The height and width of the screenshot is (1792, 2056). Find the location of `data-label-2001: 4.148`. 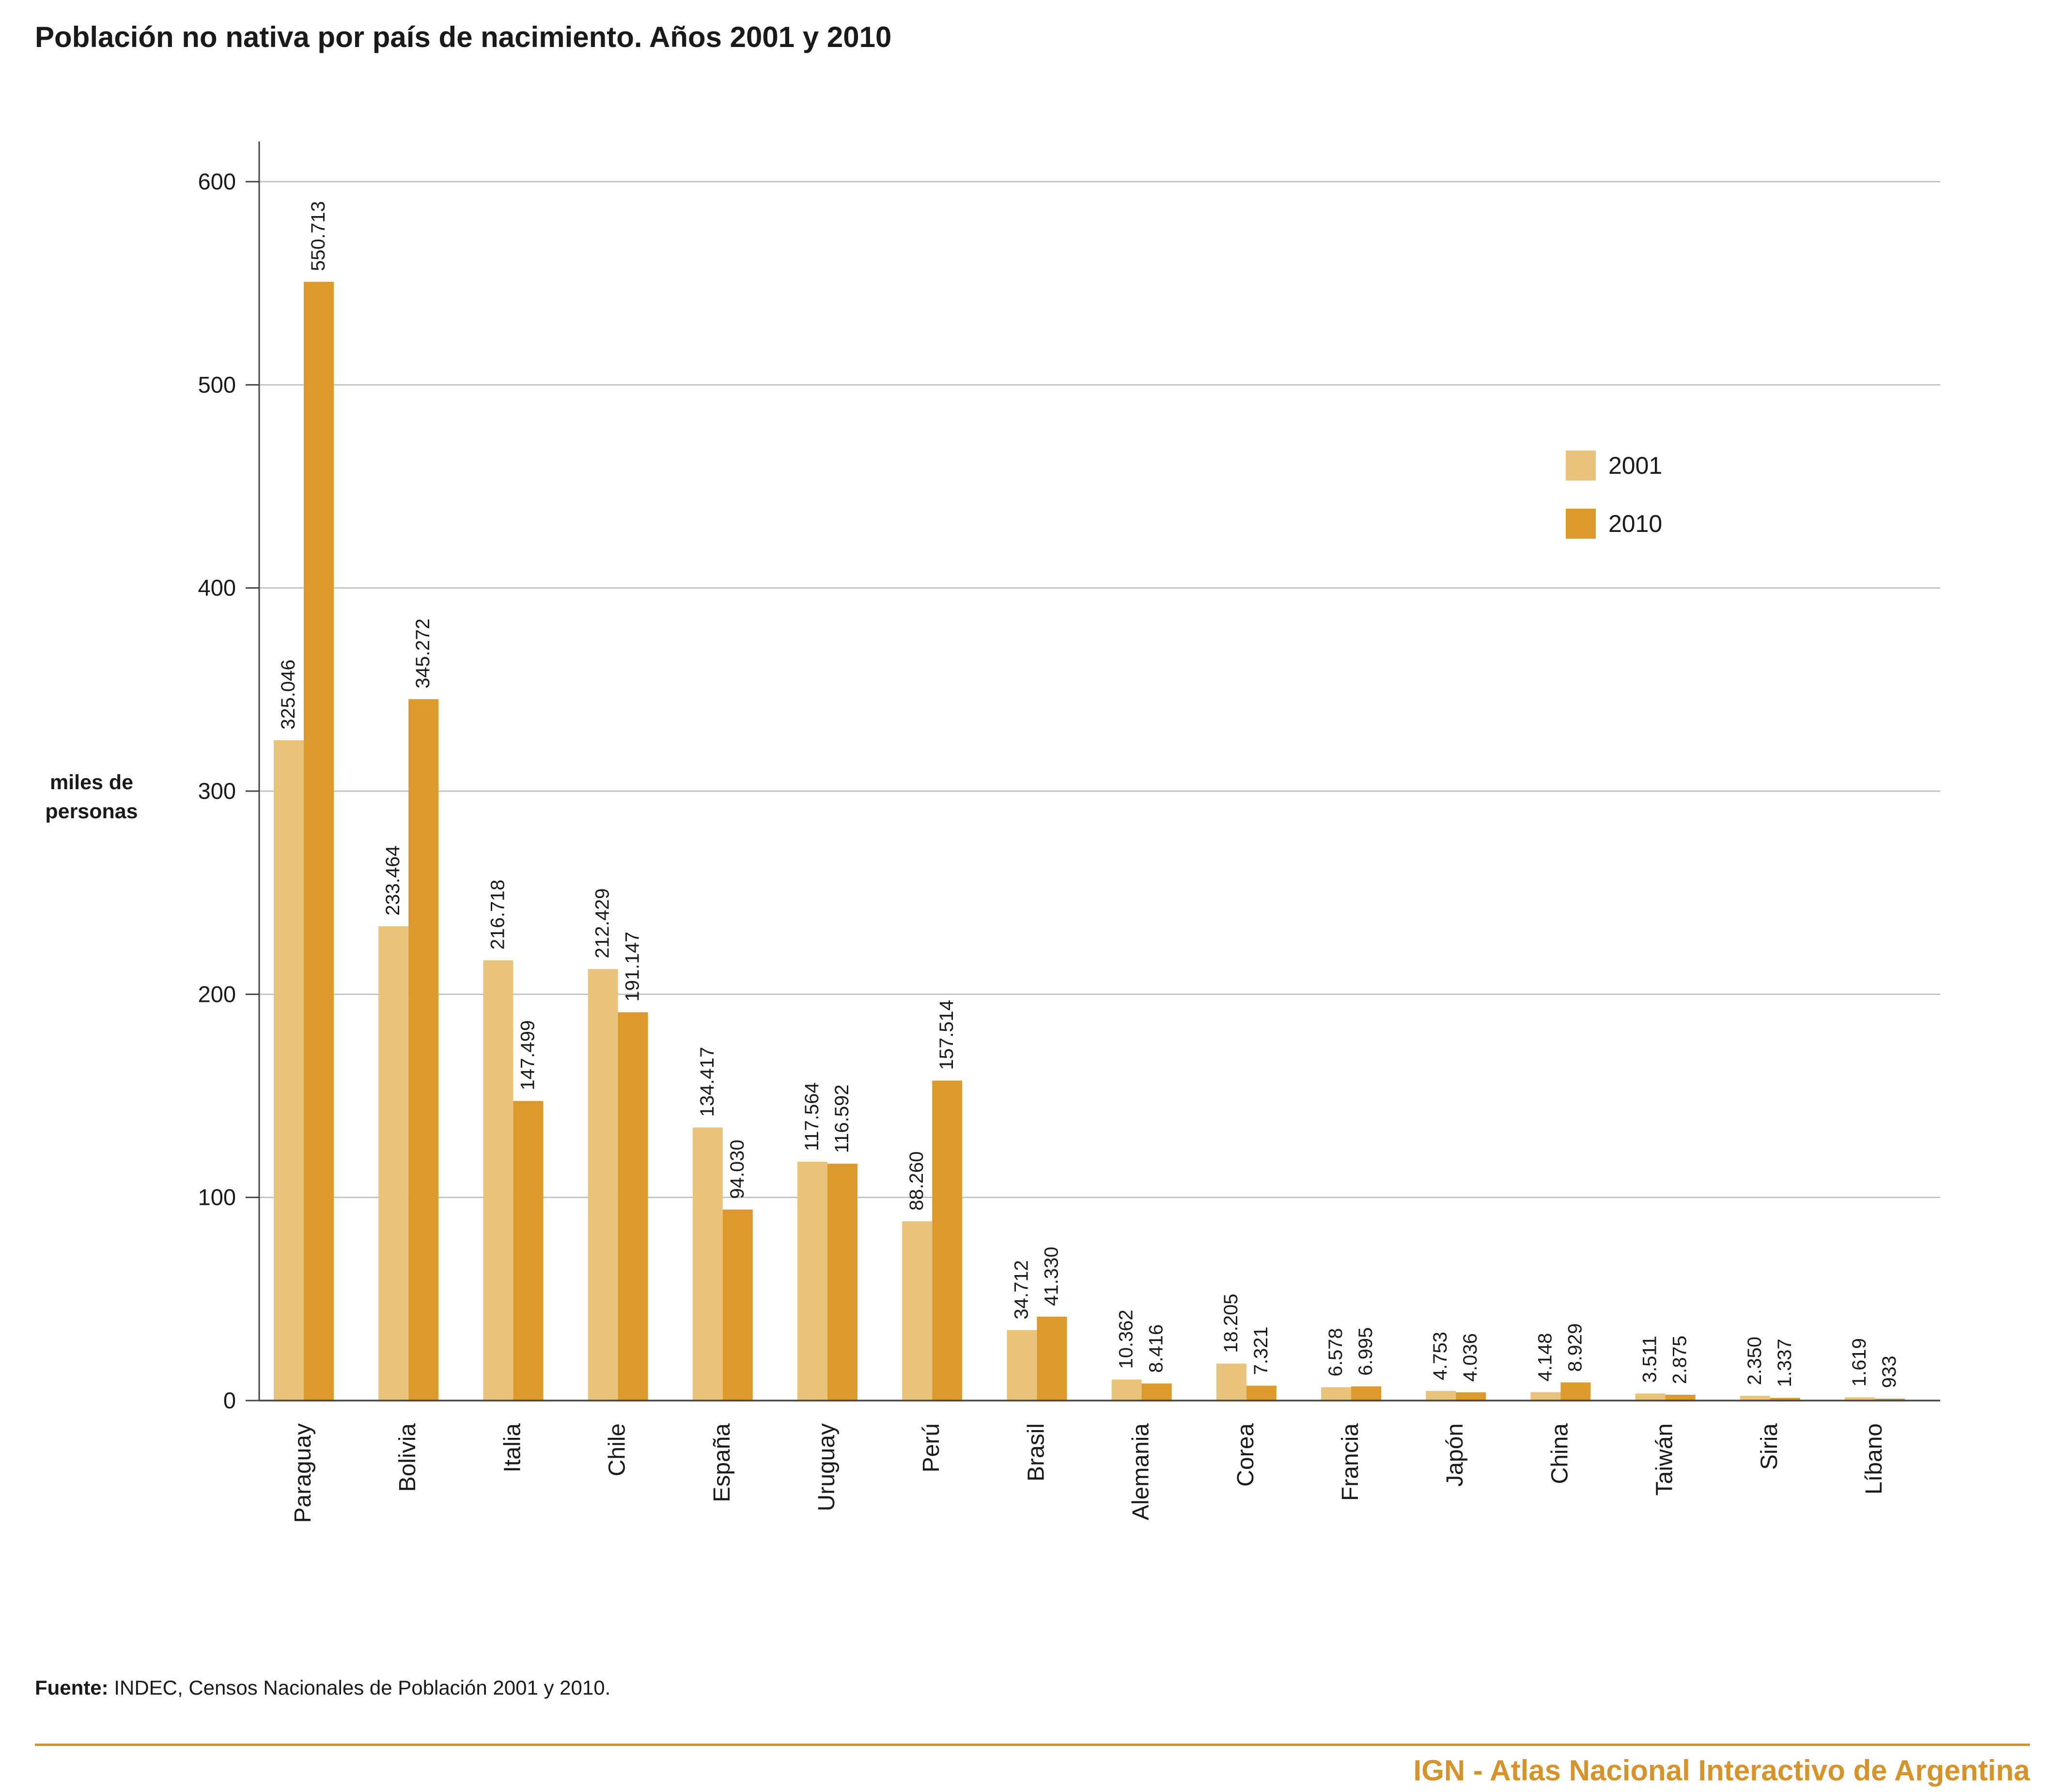

data-label-2001: 4.148 is located at coordinates (1545, 1357).